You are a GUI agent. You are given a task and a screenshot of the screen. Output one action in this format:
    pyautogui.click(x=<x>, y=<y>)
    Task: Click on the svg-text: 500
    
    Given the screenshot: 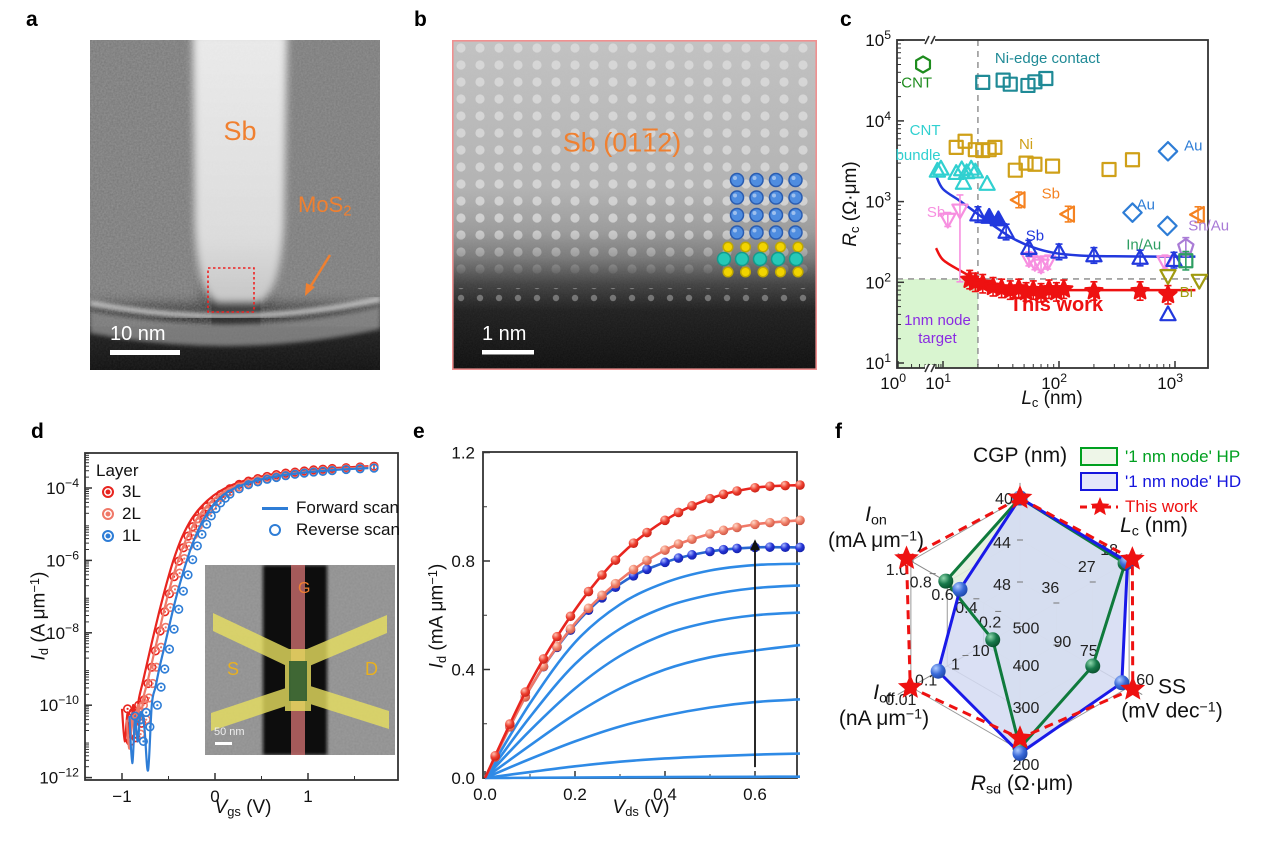 What is the action you would take?
    pyautogui.click(x=1026, y=629)
    